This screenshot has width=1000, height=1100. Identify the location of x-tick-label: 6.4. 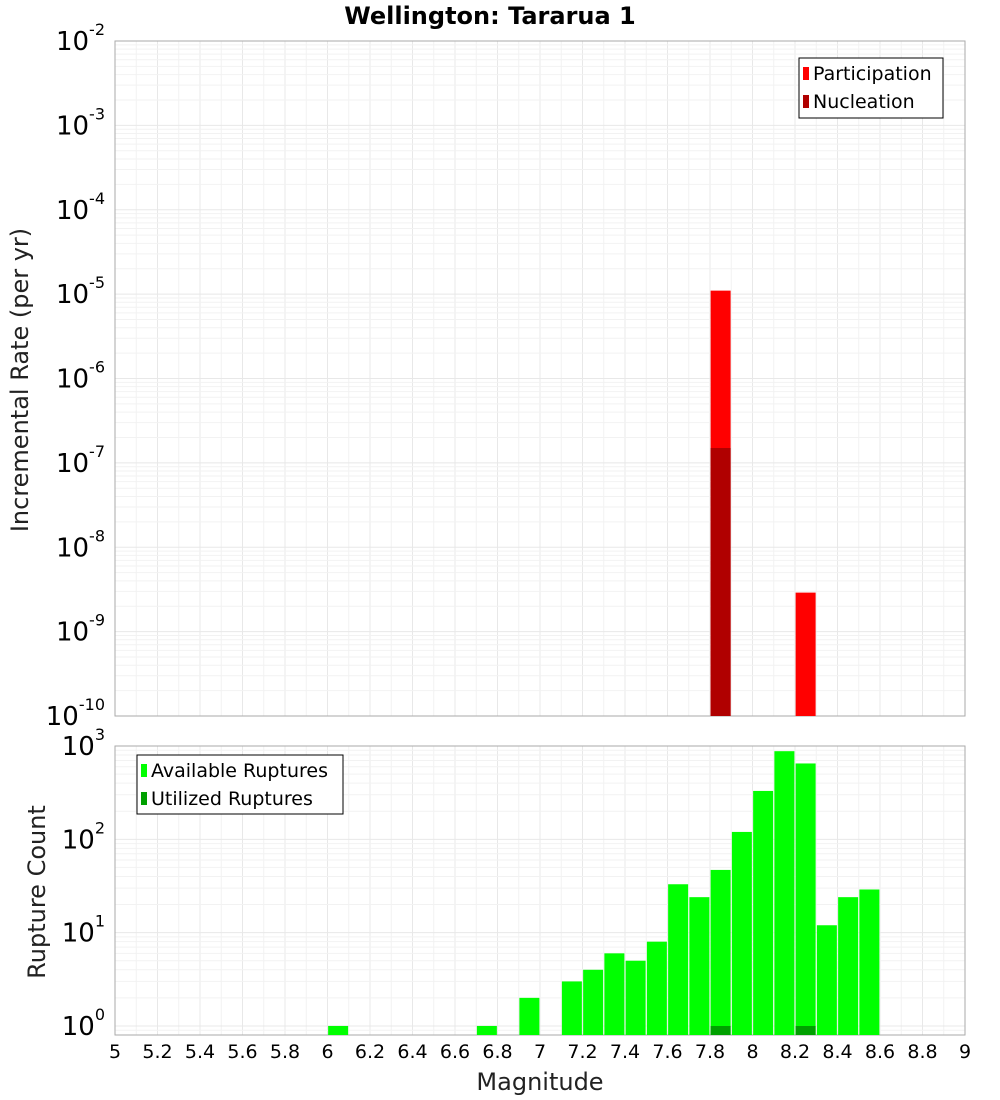
(412, 1052).